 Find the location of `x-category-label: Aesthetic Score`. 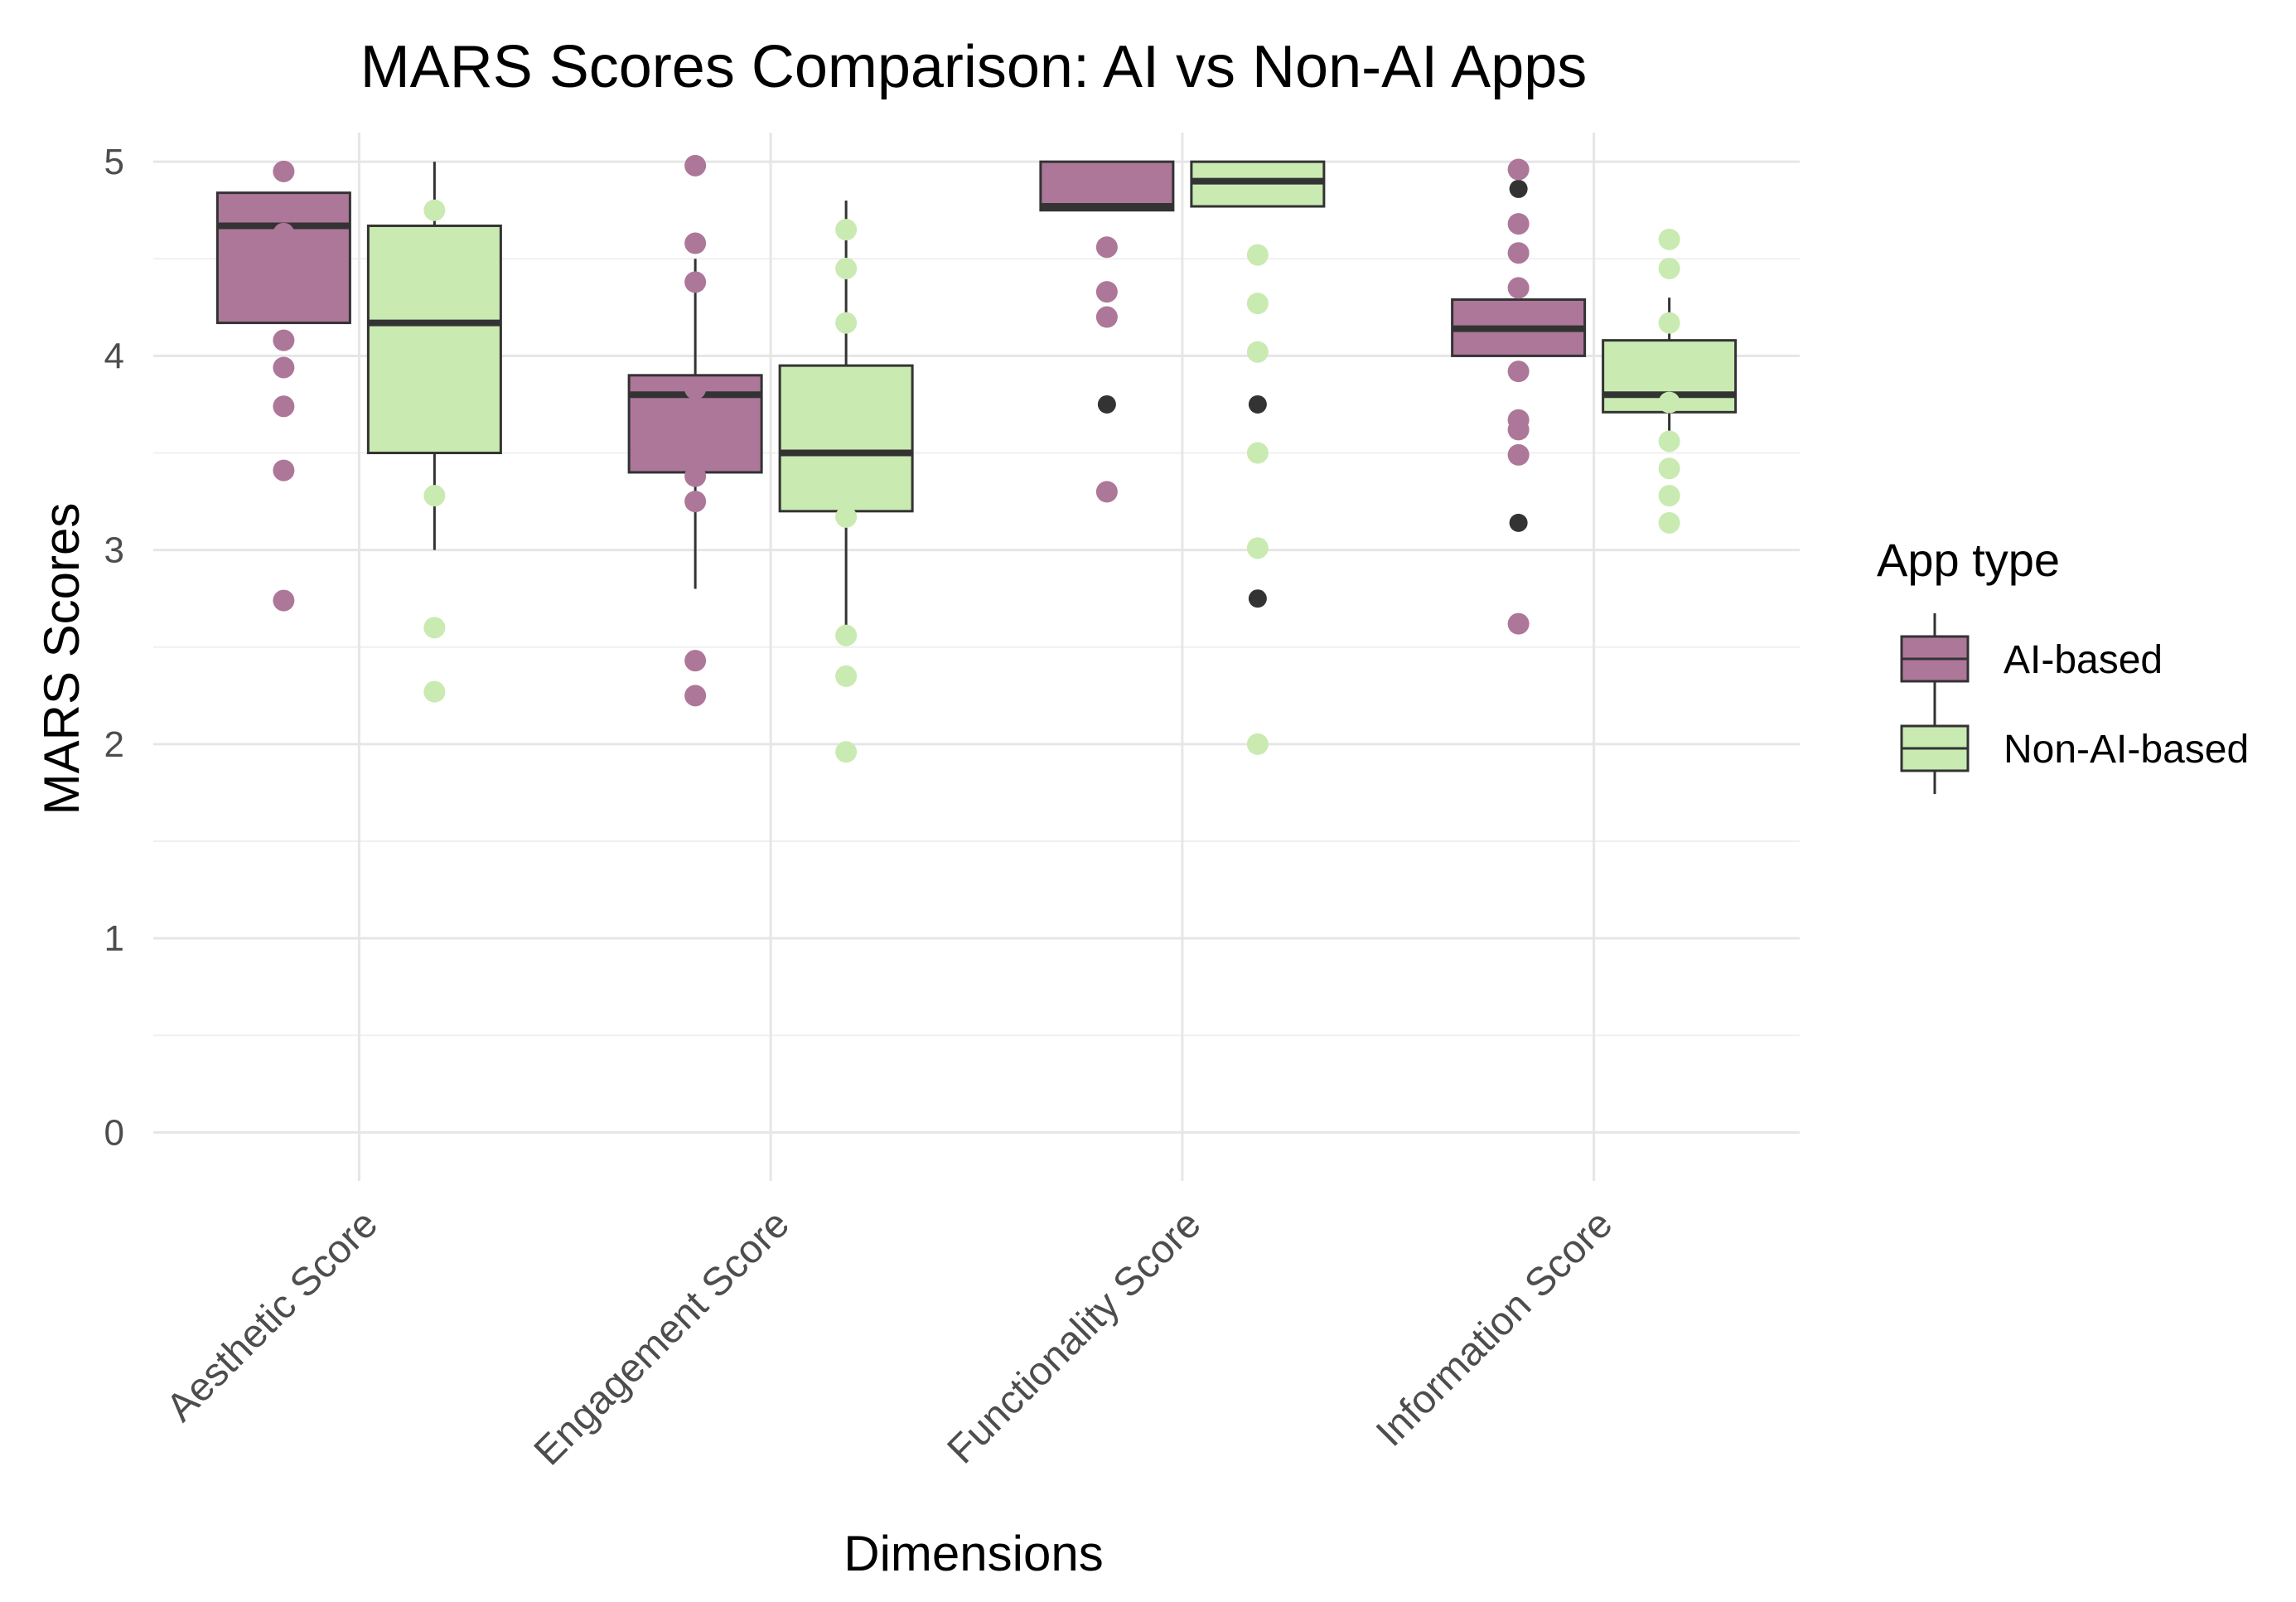

x-category-label: Aesthetic Score is located at coordinates (272, 1316).